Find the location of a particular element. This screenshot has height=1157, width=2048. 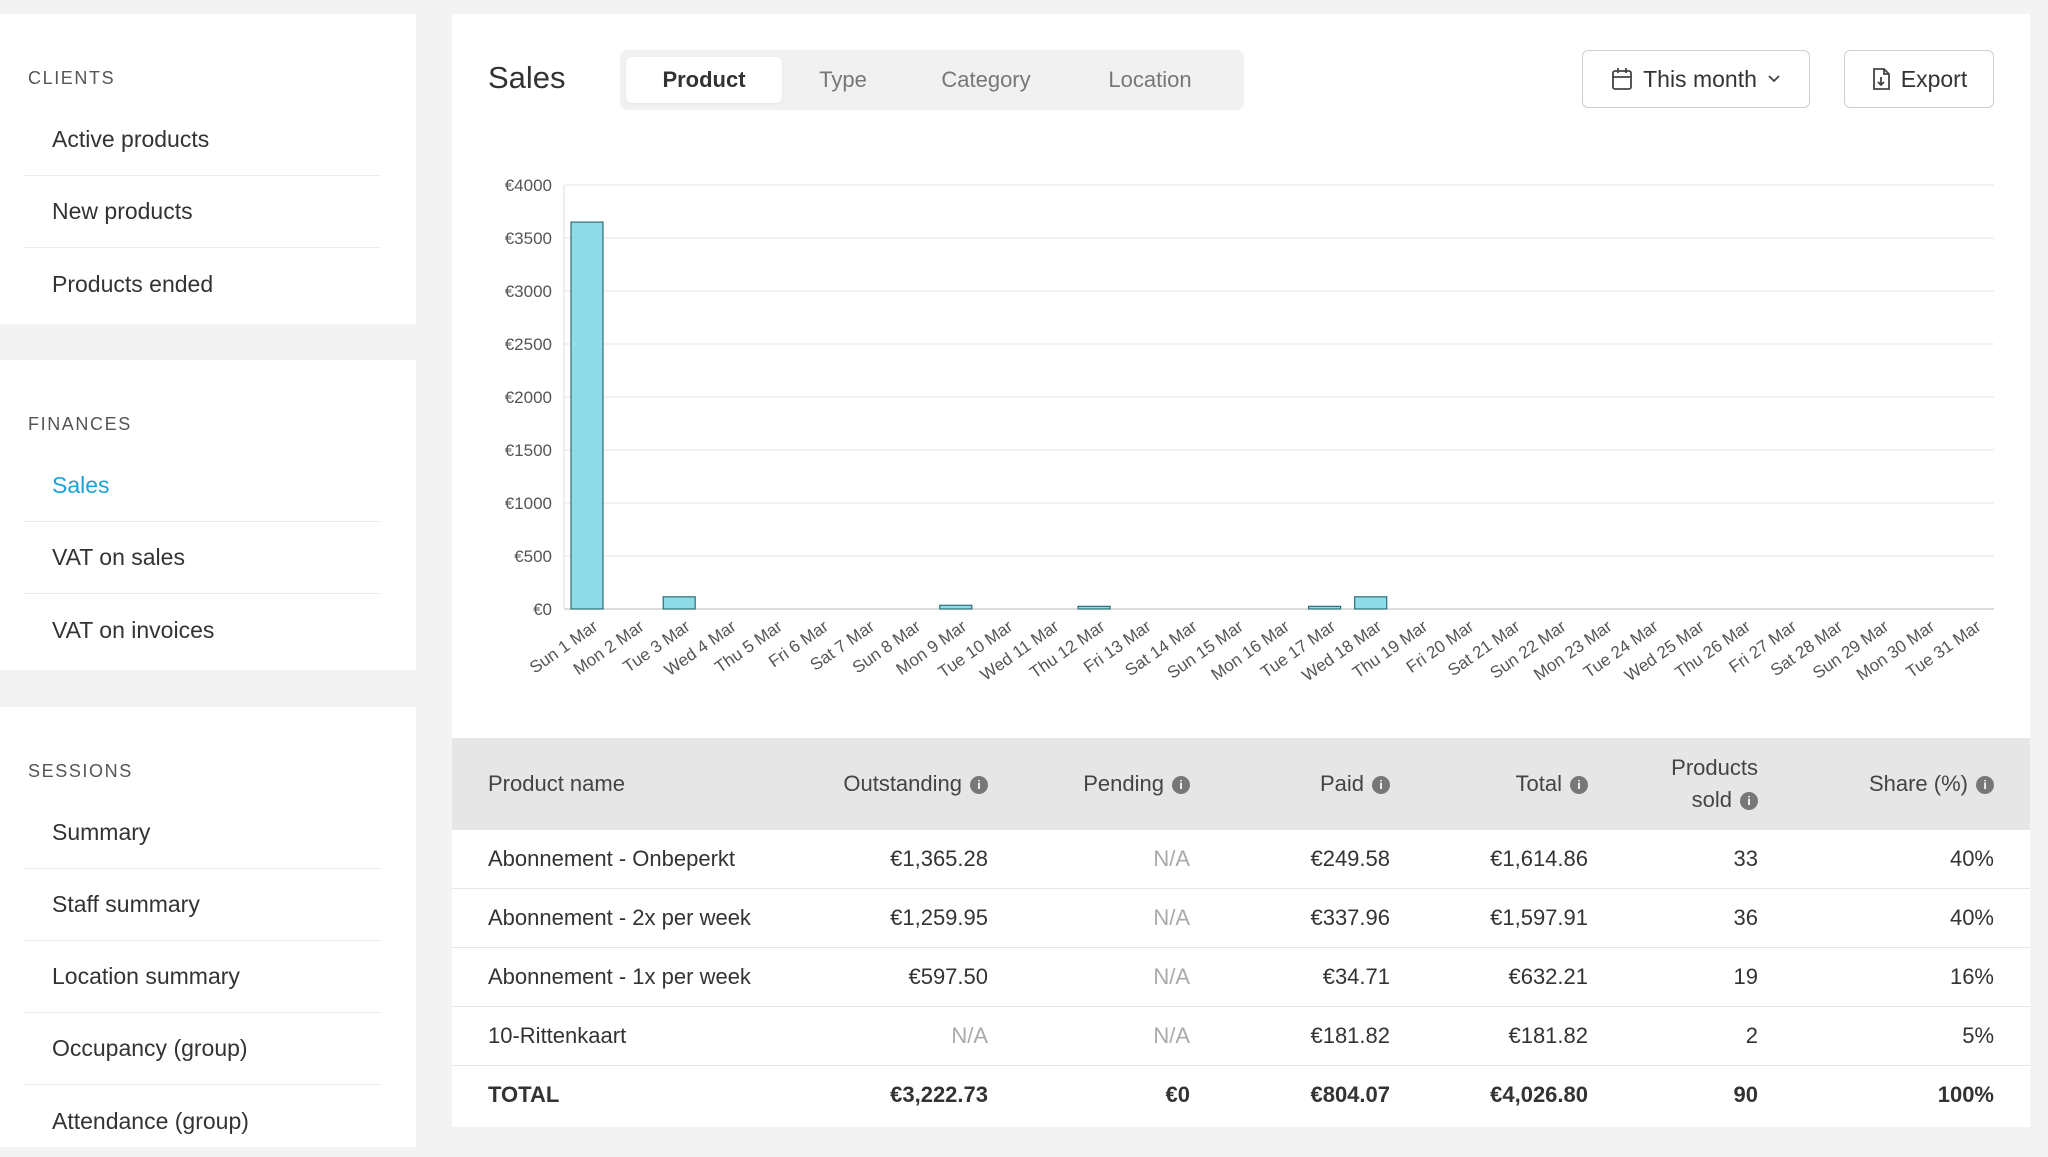

column-header-total: Total i is located at coordinates (1552, 784).